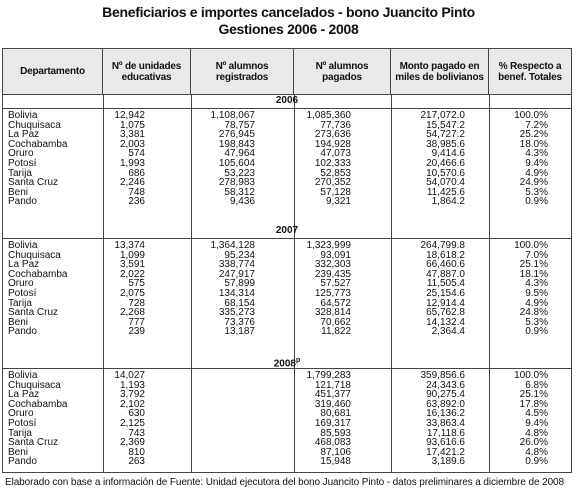 This screenshot has width=577, height=494. Describe the element at coordinates (445, 265) in the screenshot. I see `value-cell: 66,460.6` at that location.